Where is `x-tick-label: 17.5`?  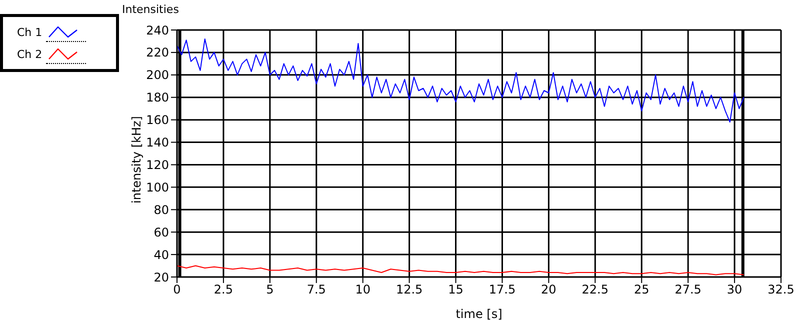
x-tick-label: 17.5 is located at coordinates (502, 289).